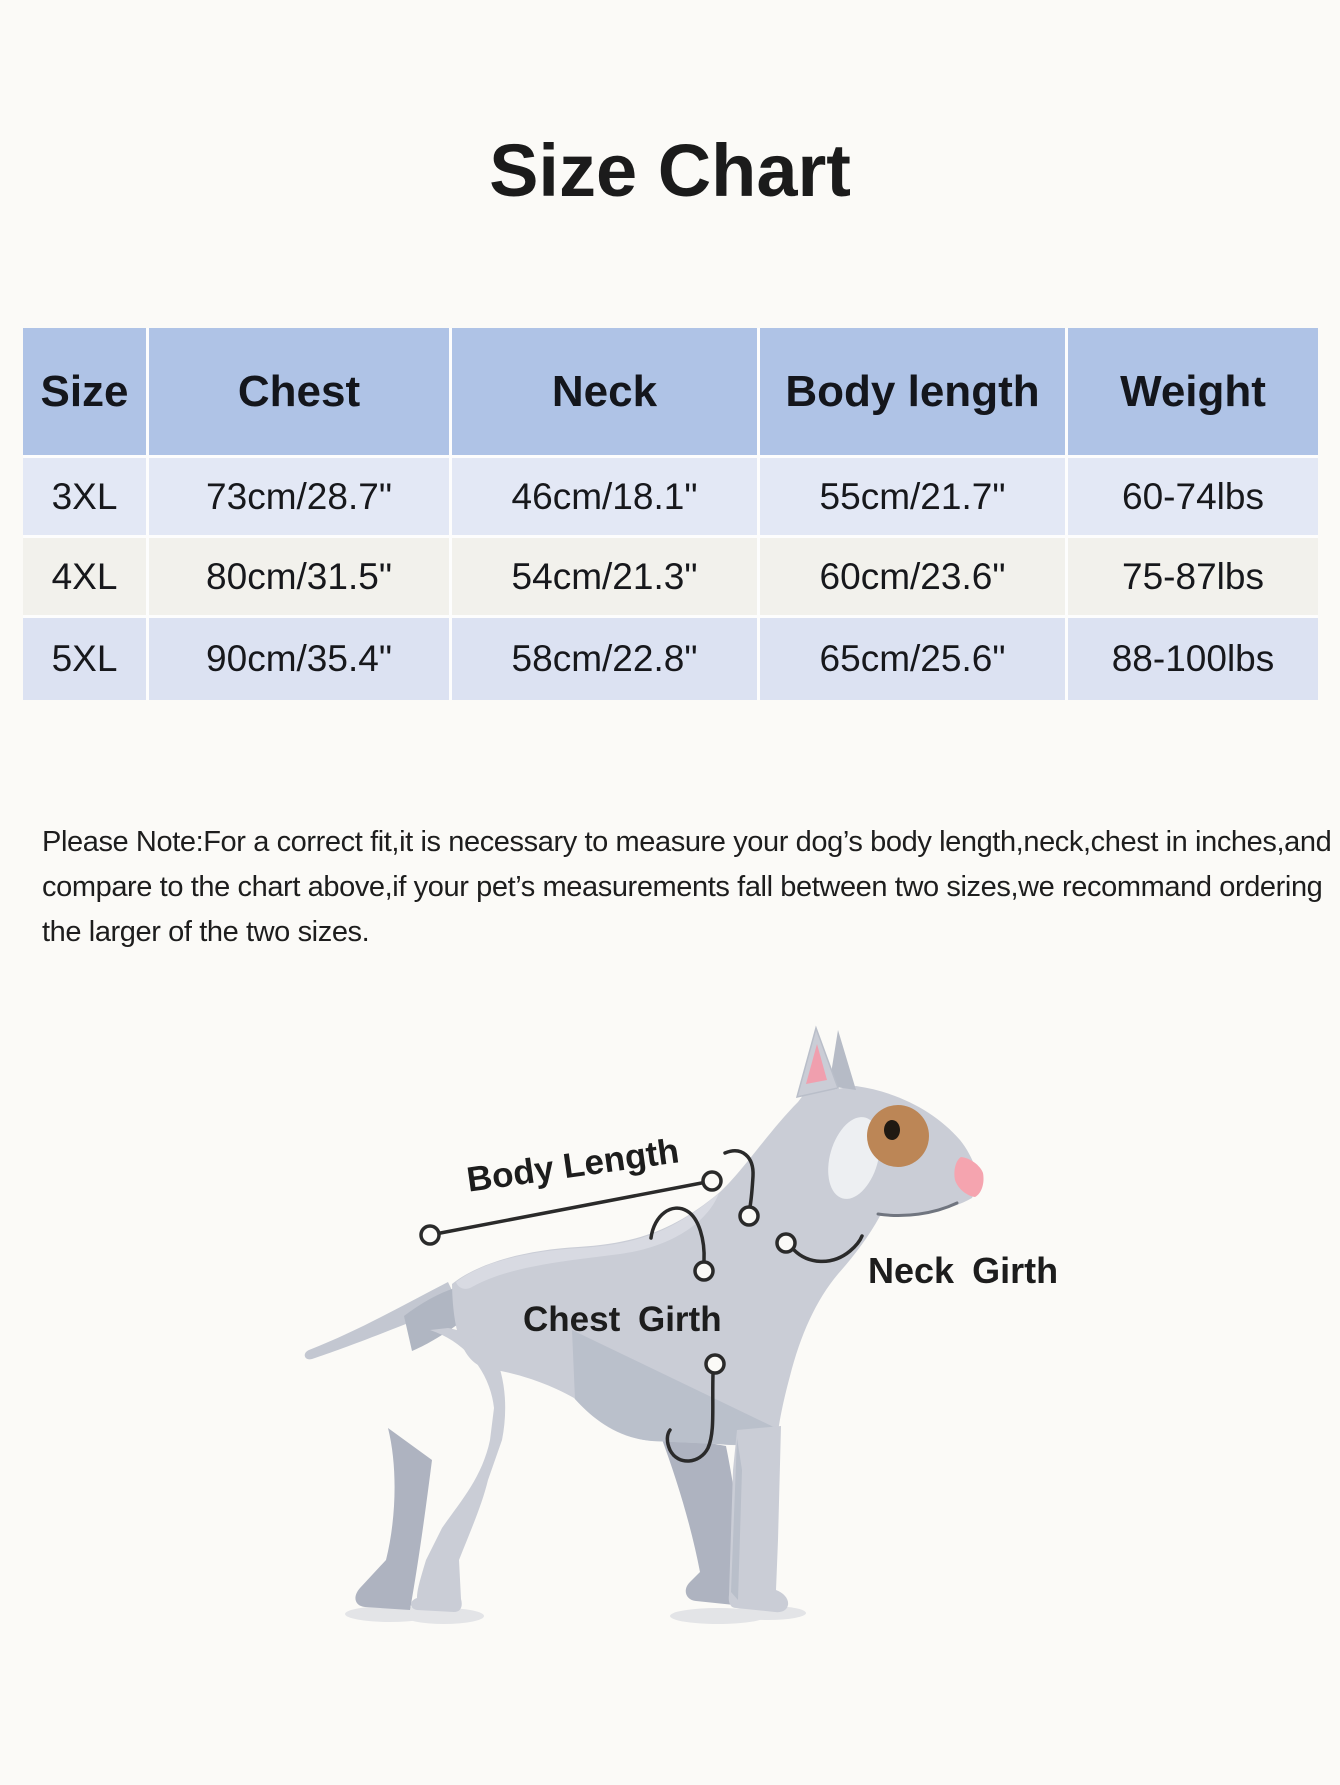 This screenshot has height=1785, width=1340. What do you see at coordinates (622, 1319) in the screenshot?
I see `chest-girth-label: Chest Girth` at bounding box center [622, 1319].